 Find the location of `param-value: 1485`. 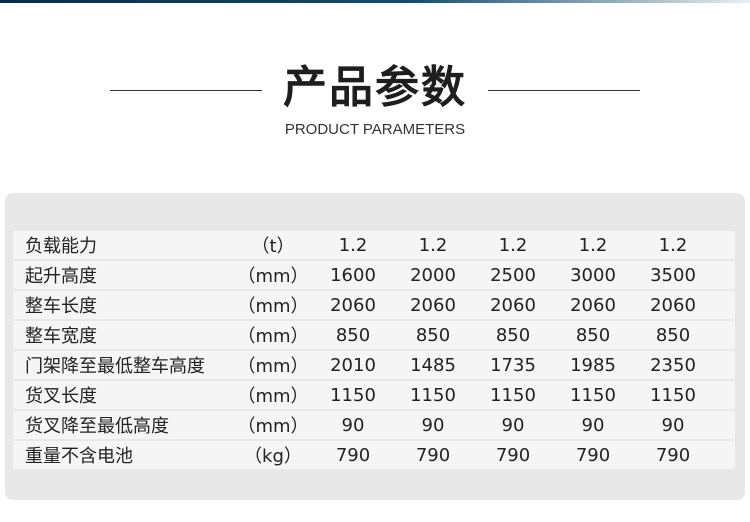

param-value: 1485 is located at coordinates (433, 365).